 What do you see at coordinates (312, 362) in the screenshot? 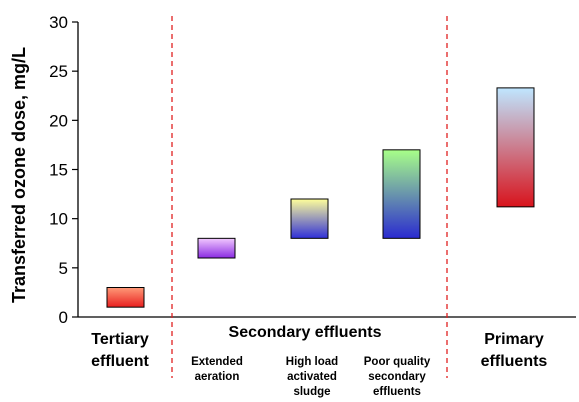
I see `subcategory-label: High load` at bounding box center [312, 362].